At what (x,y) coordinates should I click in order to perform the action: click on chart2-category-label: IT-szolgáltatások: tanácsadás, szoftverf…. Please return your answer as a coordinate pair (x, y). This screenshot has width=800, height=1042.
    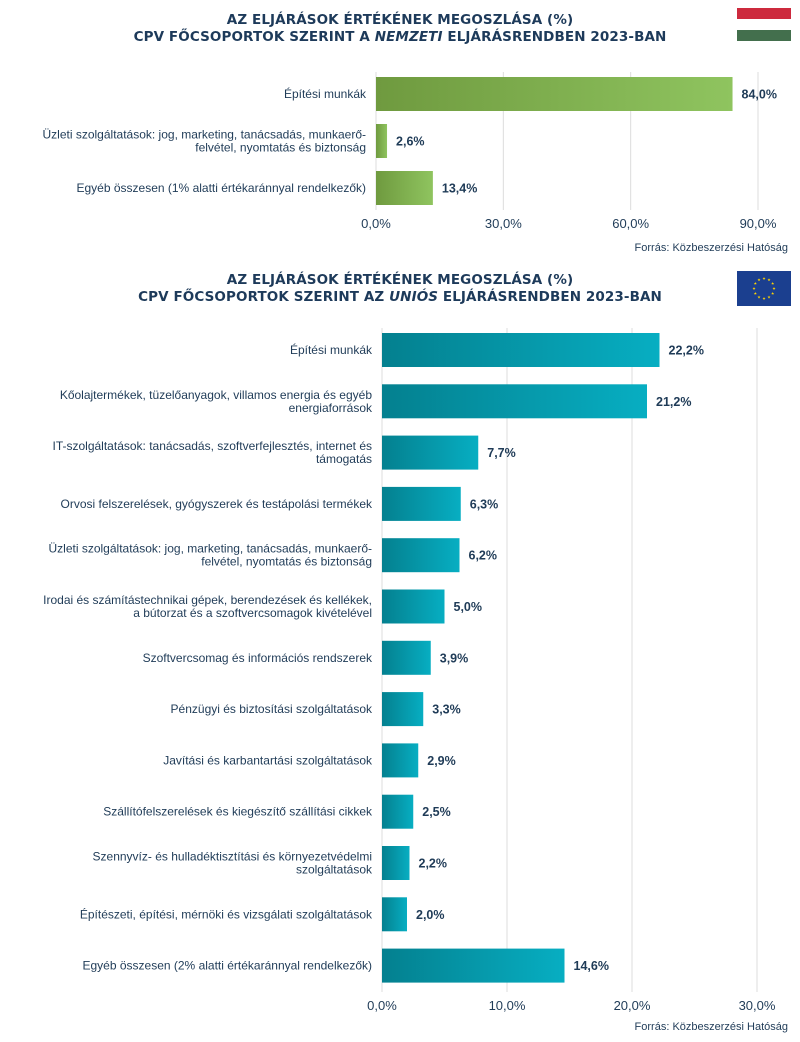
    Looking at the image, I should click on (213, 452).